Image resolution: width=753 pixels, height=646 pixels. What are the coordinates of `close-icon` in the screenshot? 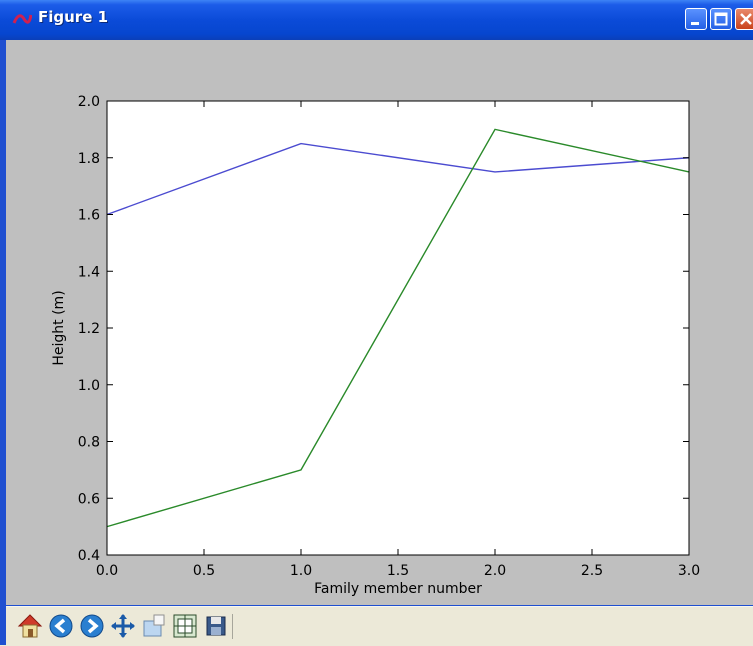 It's located at (744, 19).